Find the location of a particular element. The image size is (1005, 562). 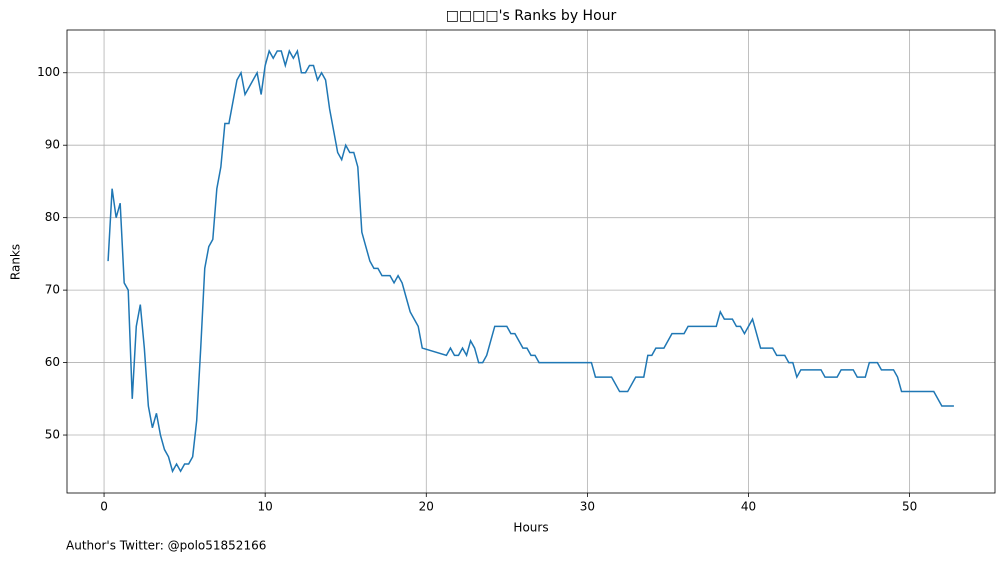

x-axis-label: Hours is located at coordinates (530, 528).